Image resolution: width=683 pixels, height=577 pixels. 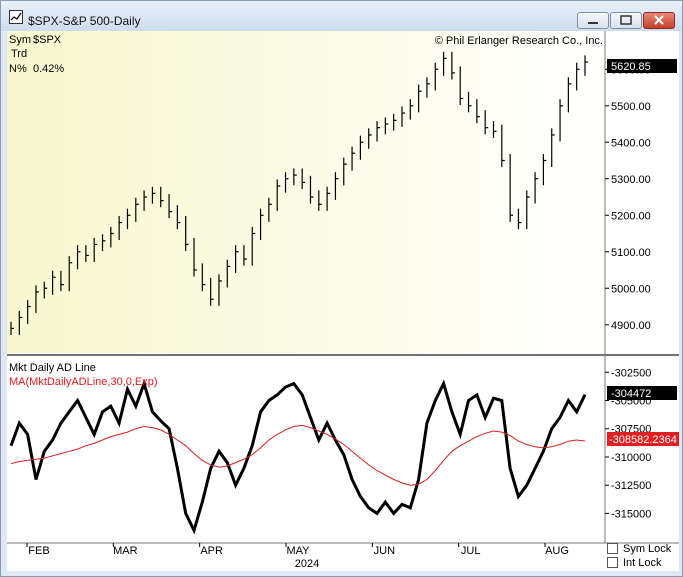 I want to click on ma-value-text: -308582.2364, so click(x=643, y=440).